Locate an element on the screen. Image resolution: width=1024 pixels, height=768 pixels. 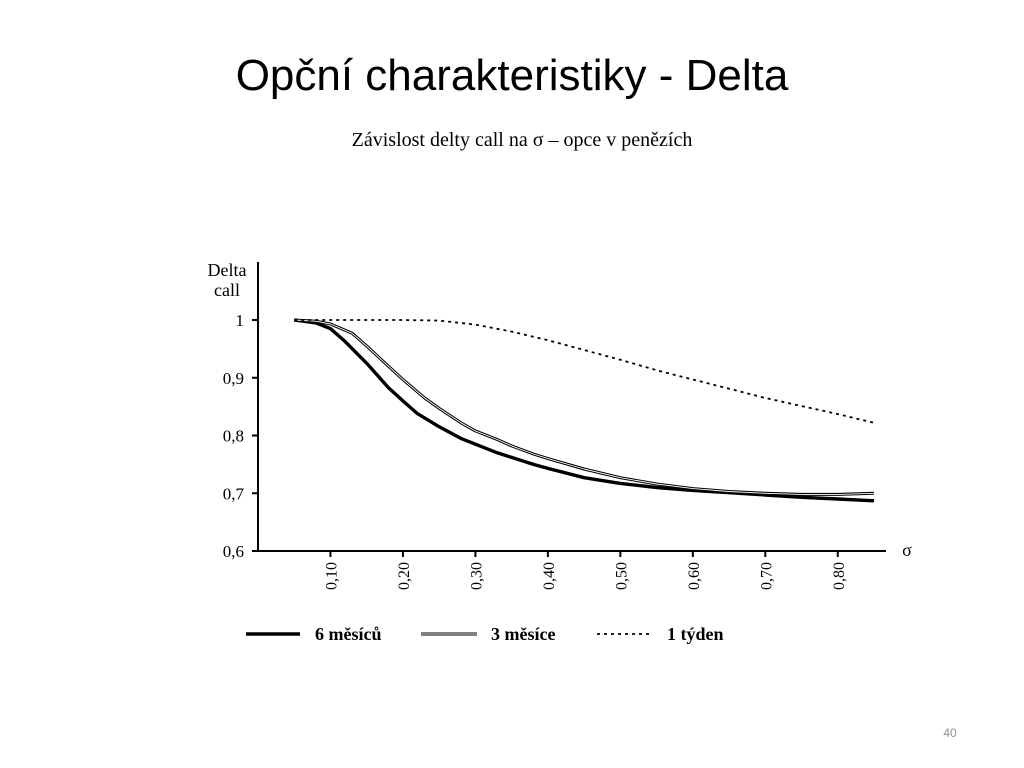
x-tick-label: 0,30 is located at coordinates (476, 576).